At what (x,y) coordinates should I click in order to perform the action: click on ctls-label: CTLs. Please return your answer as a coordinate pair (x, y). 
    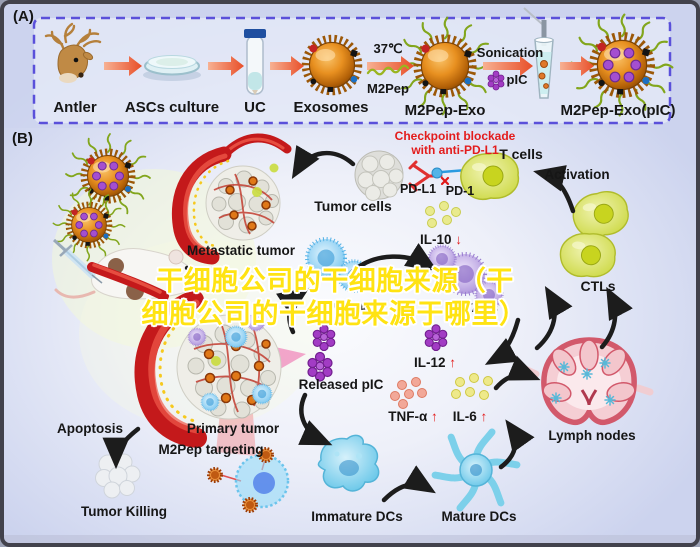
    Looking at the image, I should click on (598, 286).